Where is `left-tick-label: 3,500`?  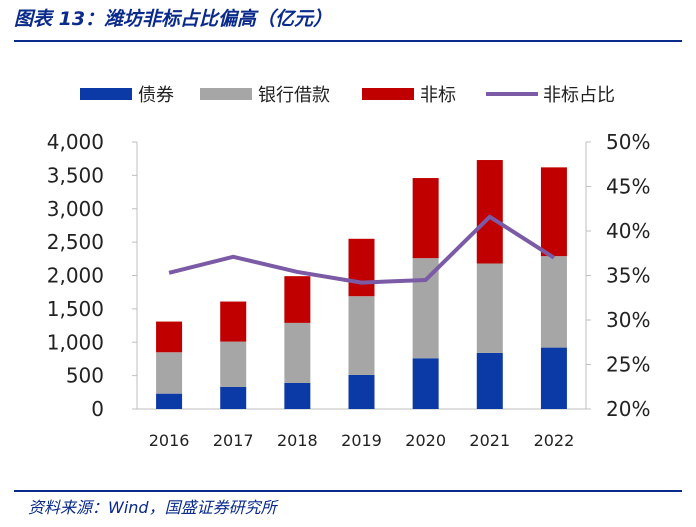
left-tick-label: 3,500 is located at coordinates (75, 175).